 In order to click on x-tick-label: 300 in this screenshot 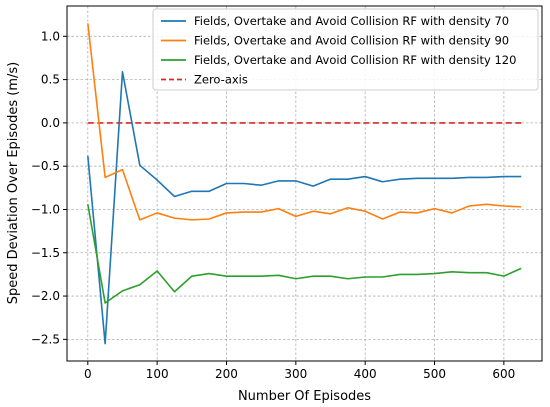, I will do `click(295, 374)`.